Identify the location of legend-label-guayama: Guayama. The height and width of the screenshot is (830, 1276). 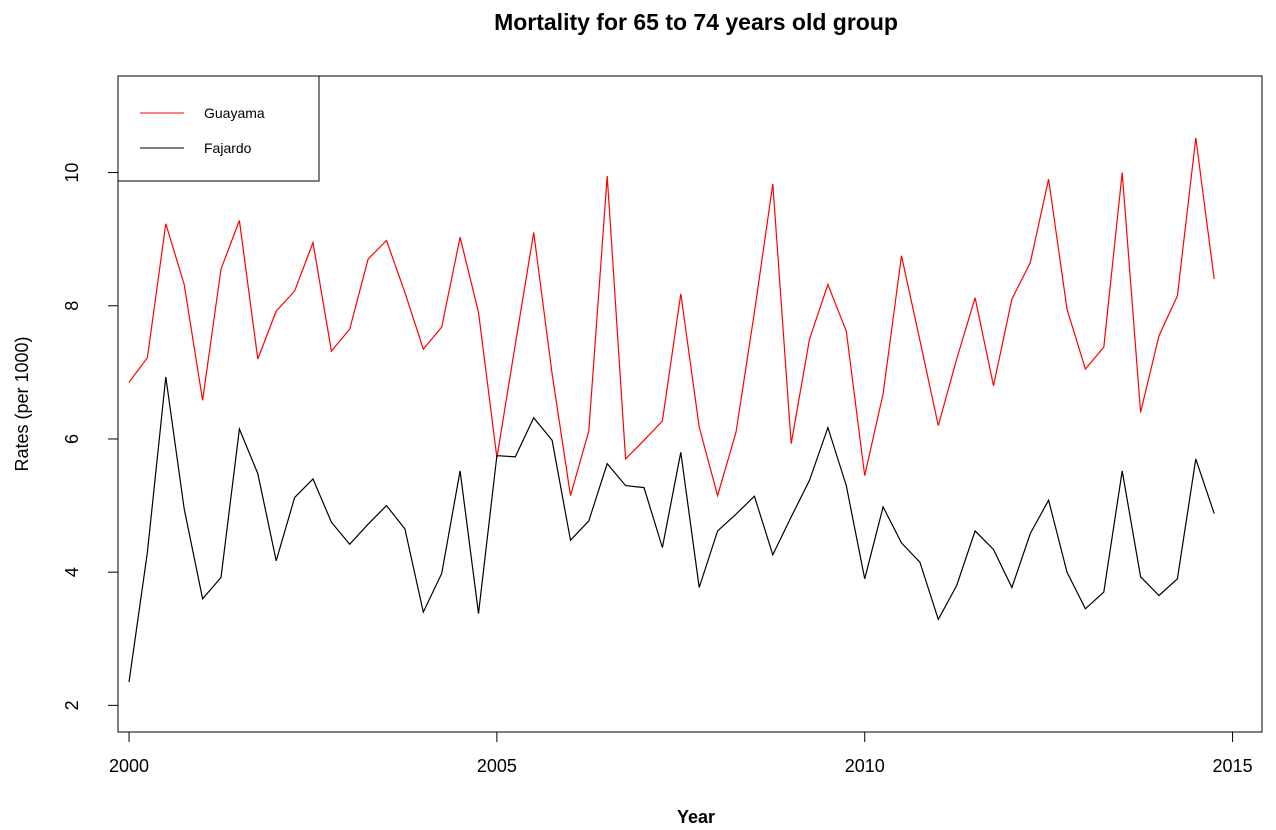
(234, 113).